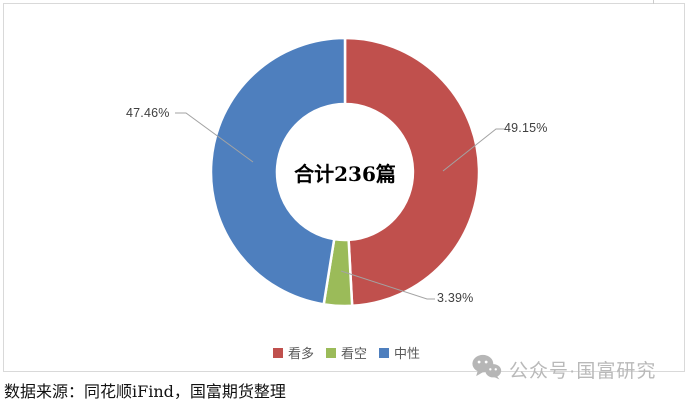 The image size is (693, 405). What do you see at coordinates (387, 285) in the screenshot?
I see `leader-line-bearish` at bounding box center [387, 285].